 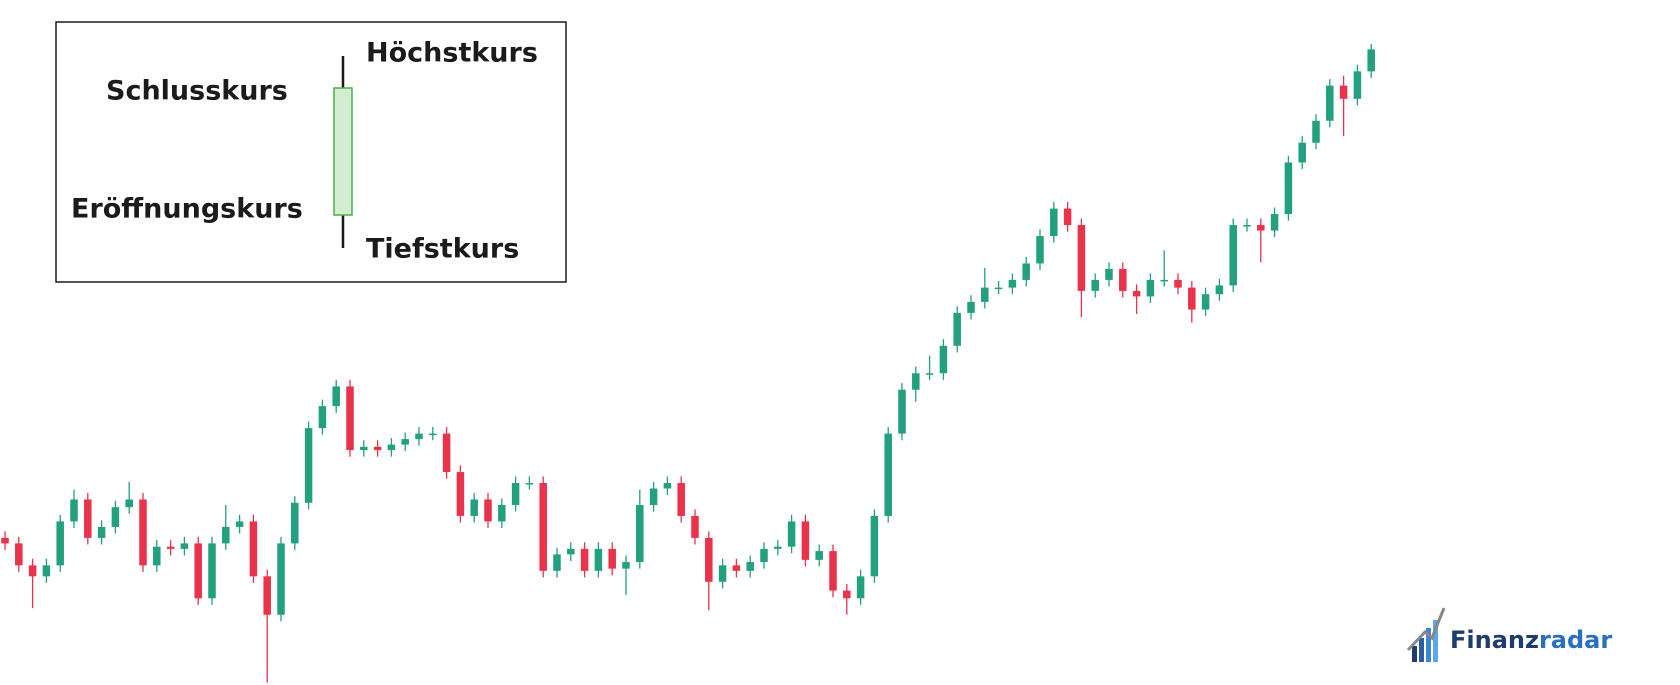 I want to click on legend-body, so click(x=343, y=151).